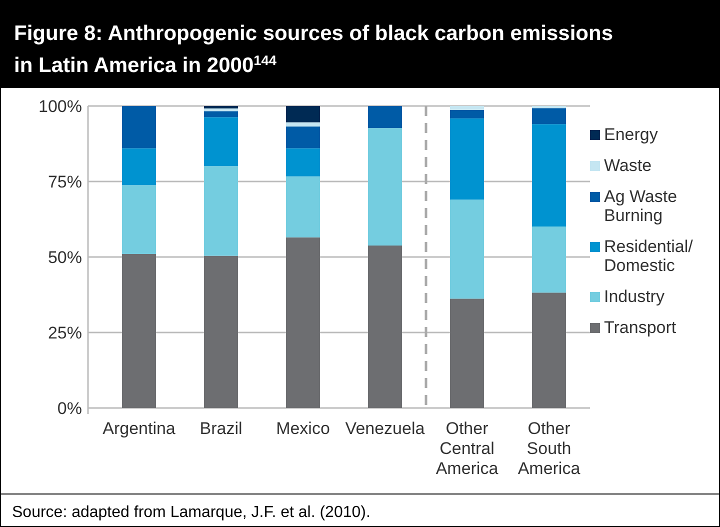 The image size is (720, 527). Describe the element at coordinates (640, 327) in the screenshot. I see `legend-label: Transport` at that location.